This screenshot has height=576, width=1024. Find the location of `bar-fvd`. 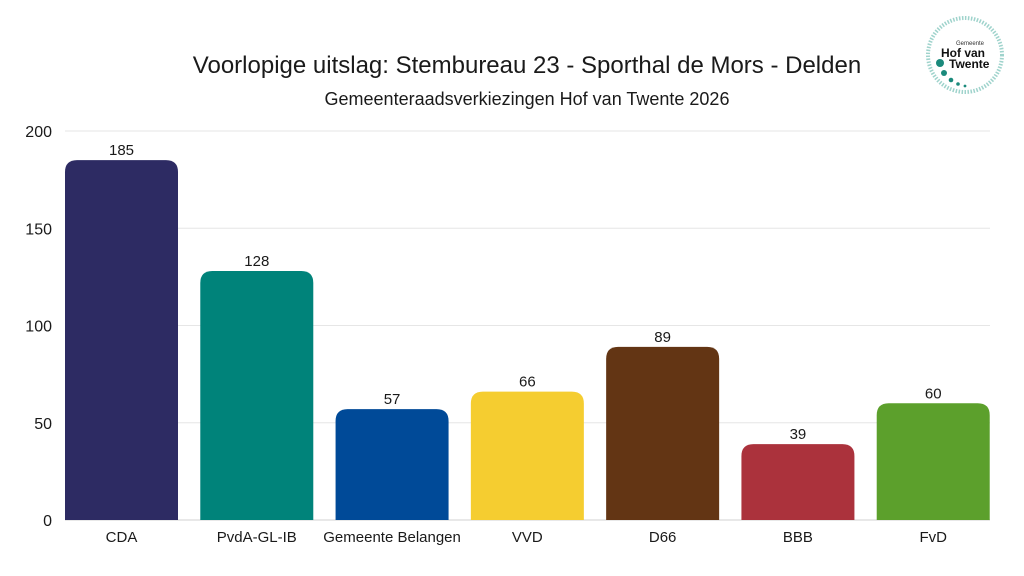

bar-fvd is located at coordinates (933, 461).